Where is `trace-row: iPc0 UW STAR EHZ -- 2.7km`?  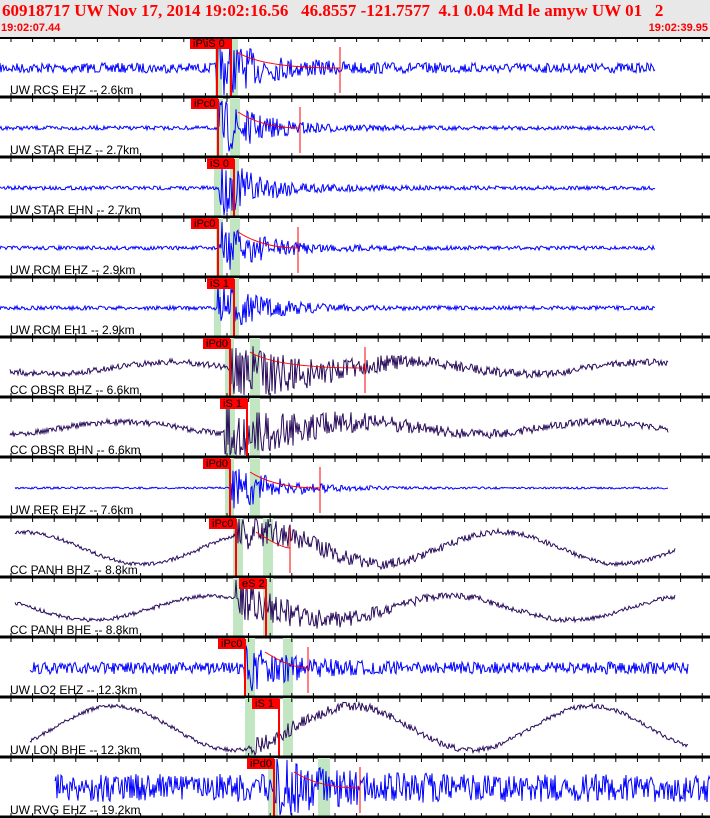 trace-row: iPc0 UW STAR EHZ -- 2.7km is located at coordinates (355, 128).